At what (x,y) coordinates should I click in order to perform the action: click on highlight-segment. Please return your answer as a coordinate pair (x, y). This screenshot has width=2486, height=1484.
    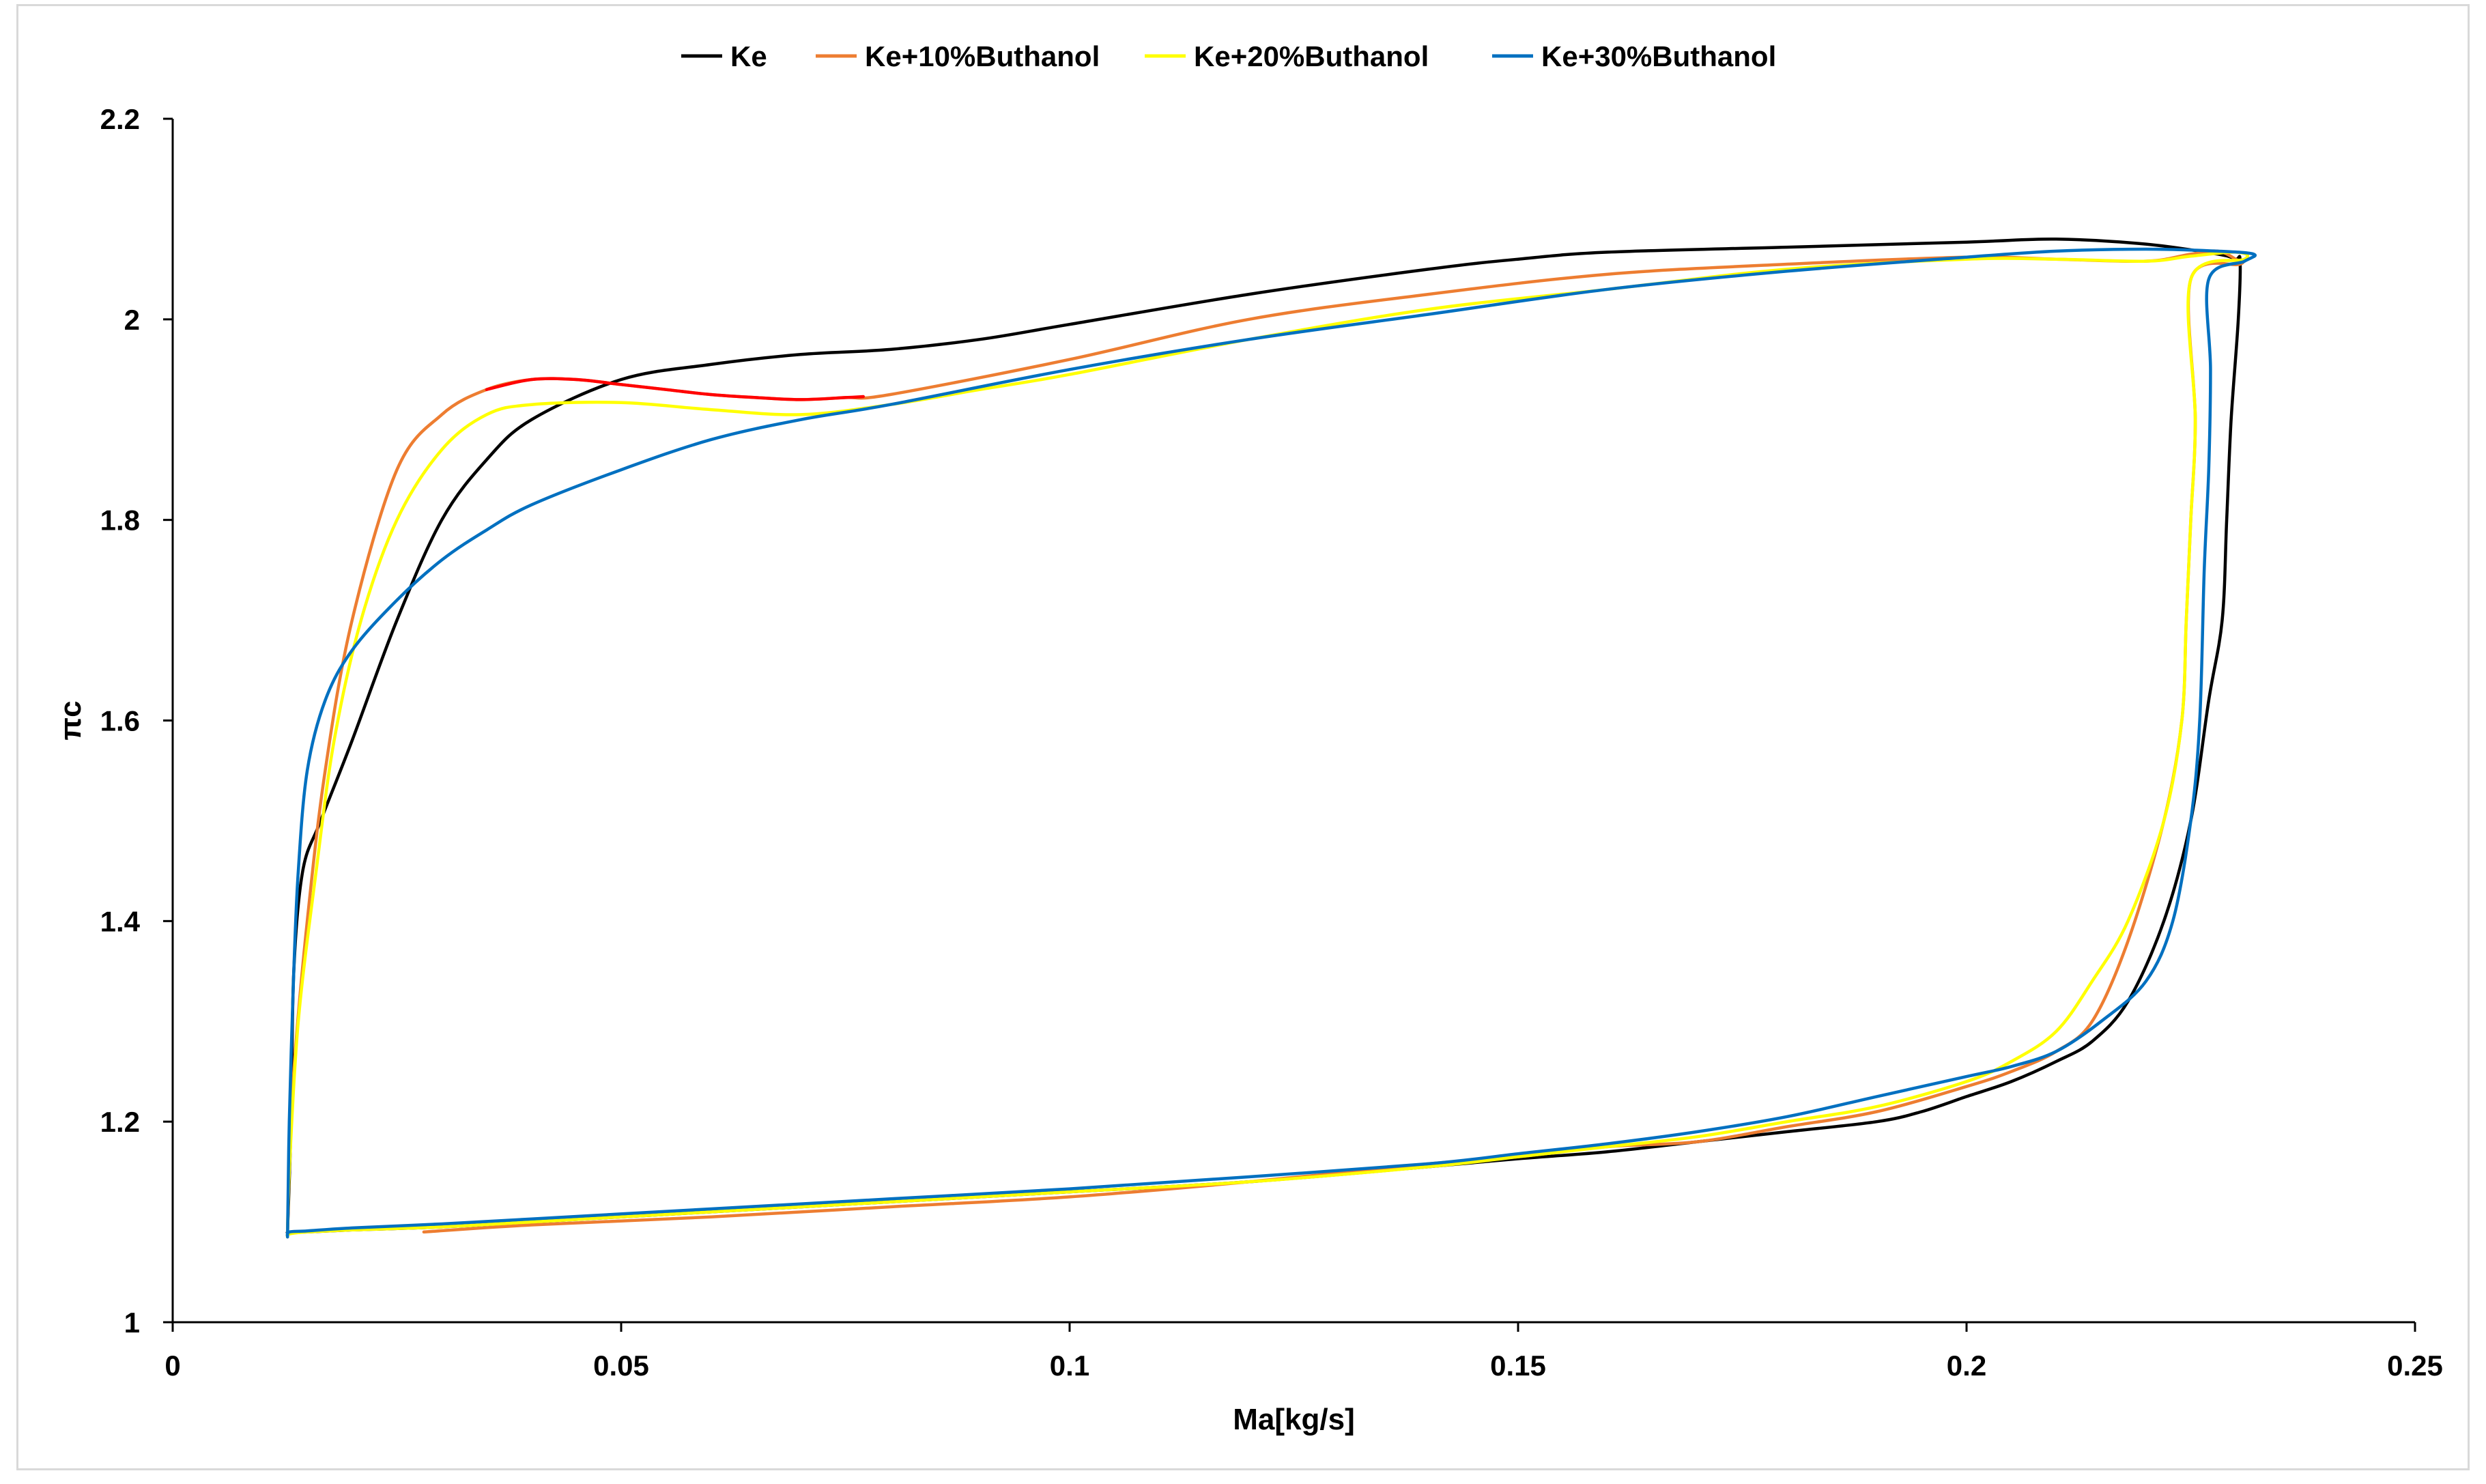
    Looking at the image, I should click on (675, 389).